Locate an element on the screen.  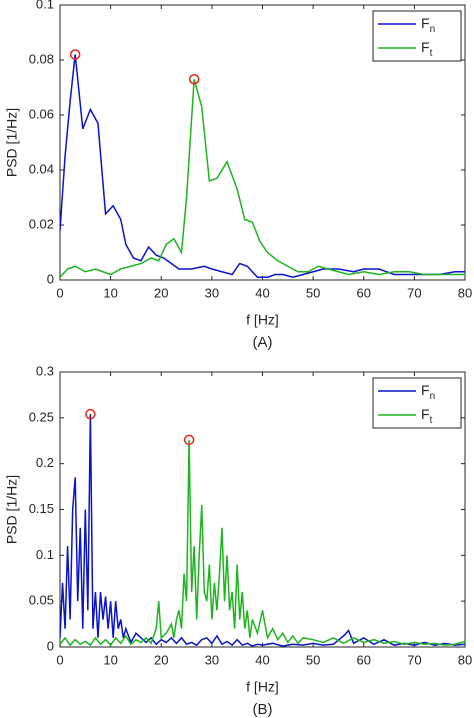
caption: (B) is located at coordinates (263, 709).